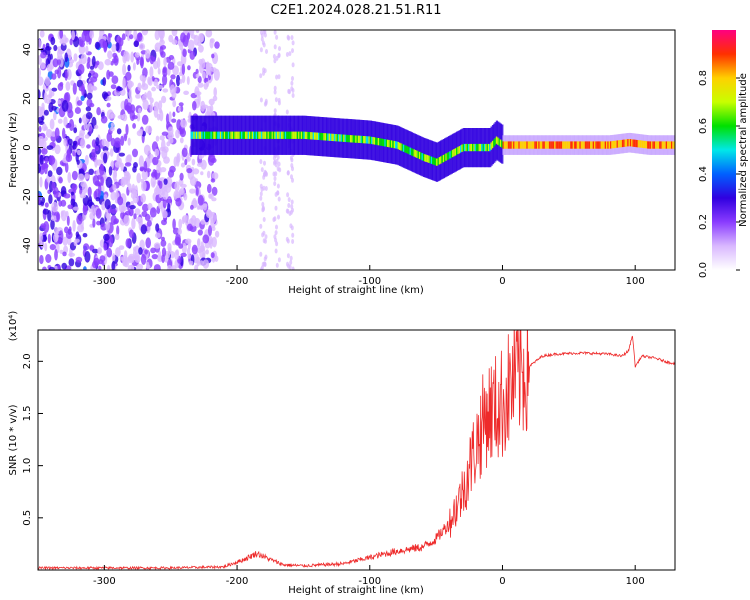  What do you see at coordinates (237, 581) in the screenshot?
I see `snr-x-tick-label: -200` at bounding box center [237, 581].